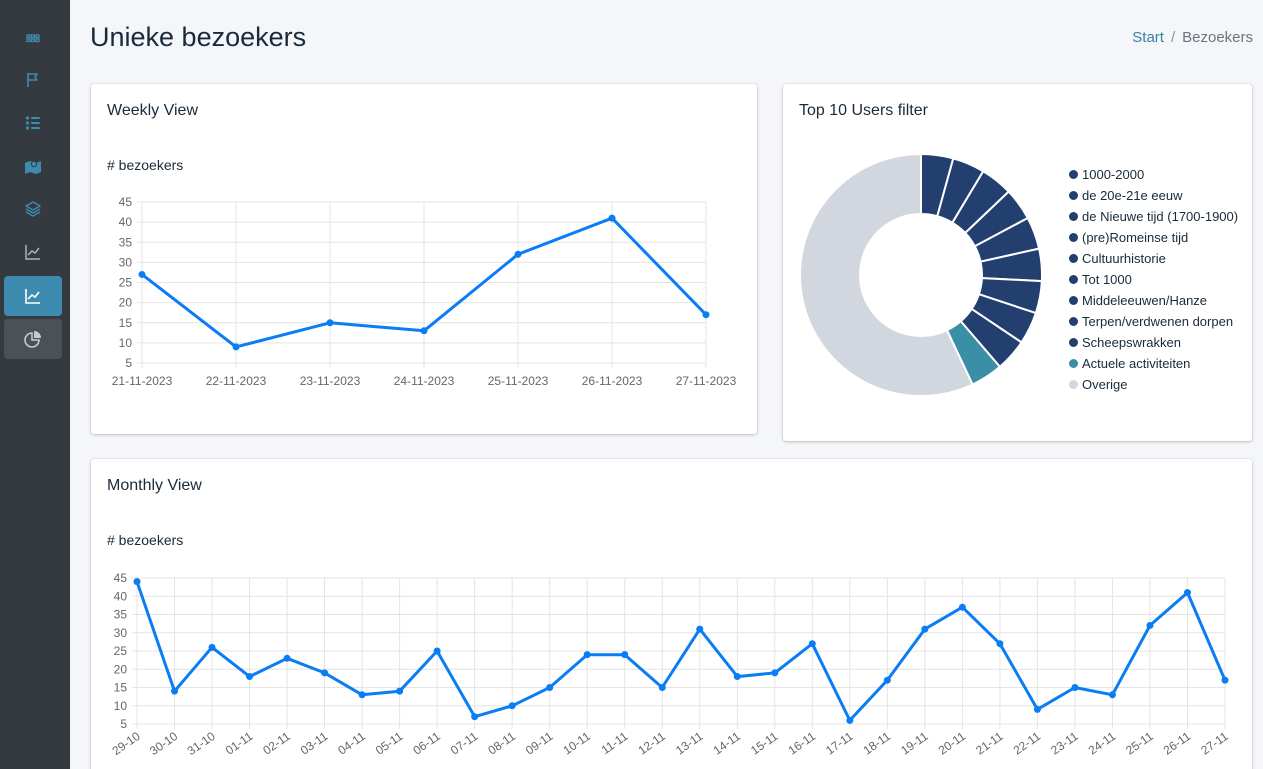 The width and height of the screenshot is (1263, 769). What do you see at coordinates (615, 743) in the screenshot?
I see `monthly-x-tick-label: 11-11` at bounding box center [615, 743].